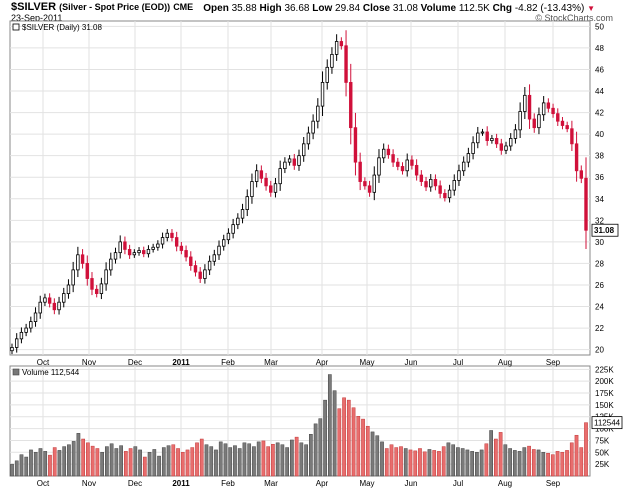  Describe the element at coordinates (604, 369) in the screenshot. I see `volume-tick-label: 225K` at that location.